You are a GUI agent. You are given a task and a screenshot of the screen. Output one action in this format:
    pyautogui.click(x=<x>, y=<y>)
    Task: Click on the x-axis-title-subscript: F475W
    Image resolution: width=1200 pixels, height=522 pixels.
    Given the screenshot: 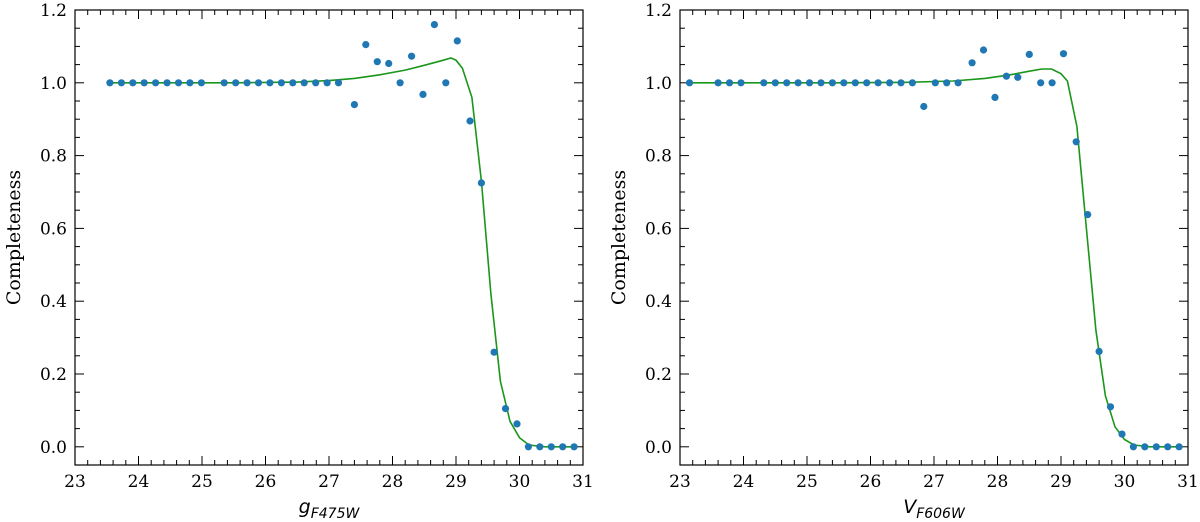 What is the action you would take?
    pyautogui.click(x=336, y=514)
    